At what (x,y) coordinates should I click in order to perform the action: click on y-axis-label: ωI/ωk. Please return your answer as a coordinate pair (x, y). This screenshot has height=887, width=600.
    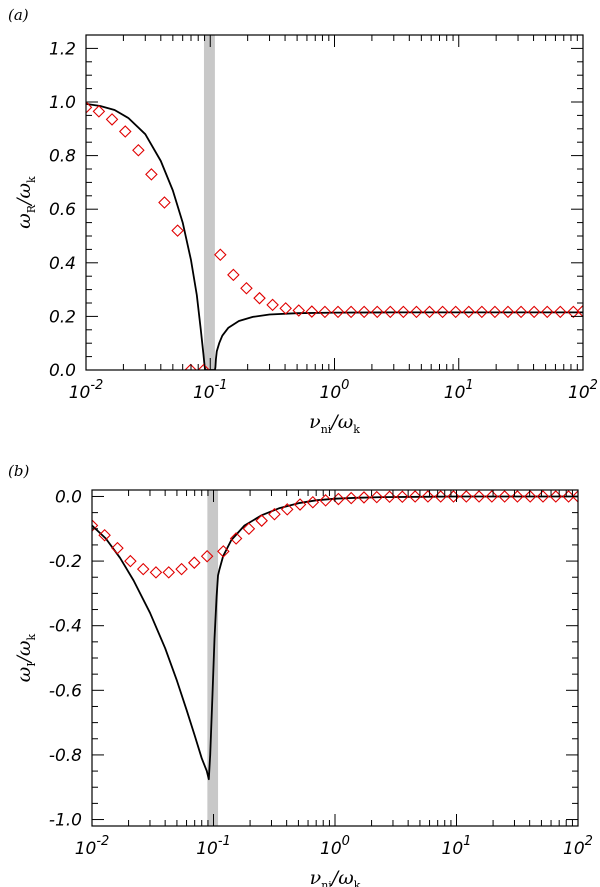
    Looking at the image, I should click on (25, 657).